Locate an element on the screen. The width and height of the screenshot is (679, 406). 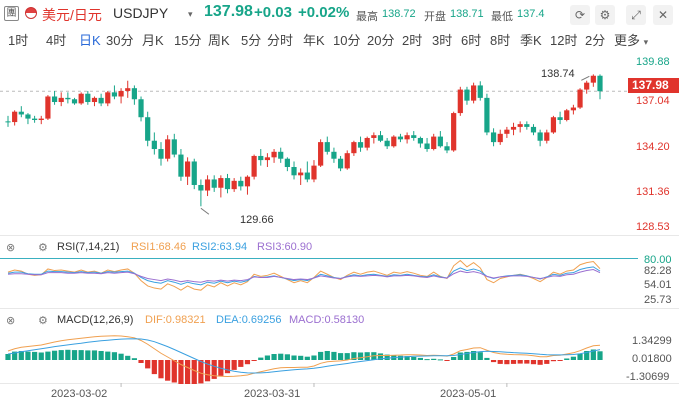
rsi-series-line is located at coordinates (304, 275).